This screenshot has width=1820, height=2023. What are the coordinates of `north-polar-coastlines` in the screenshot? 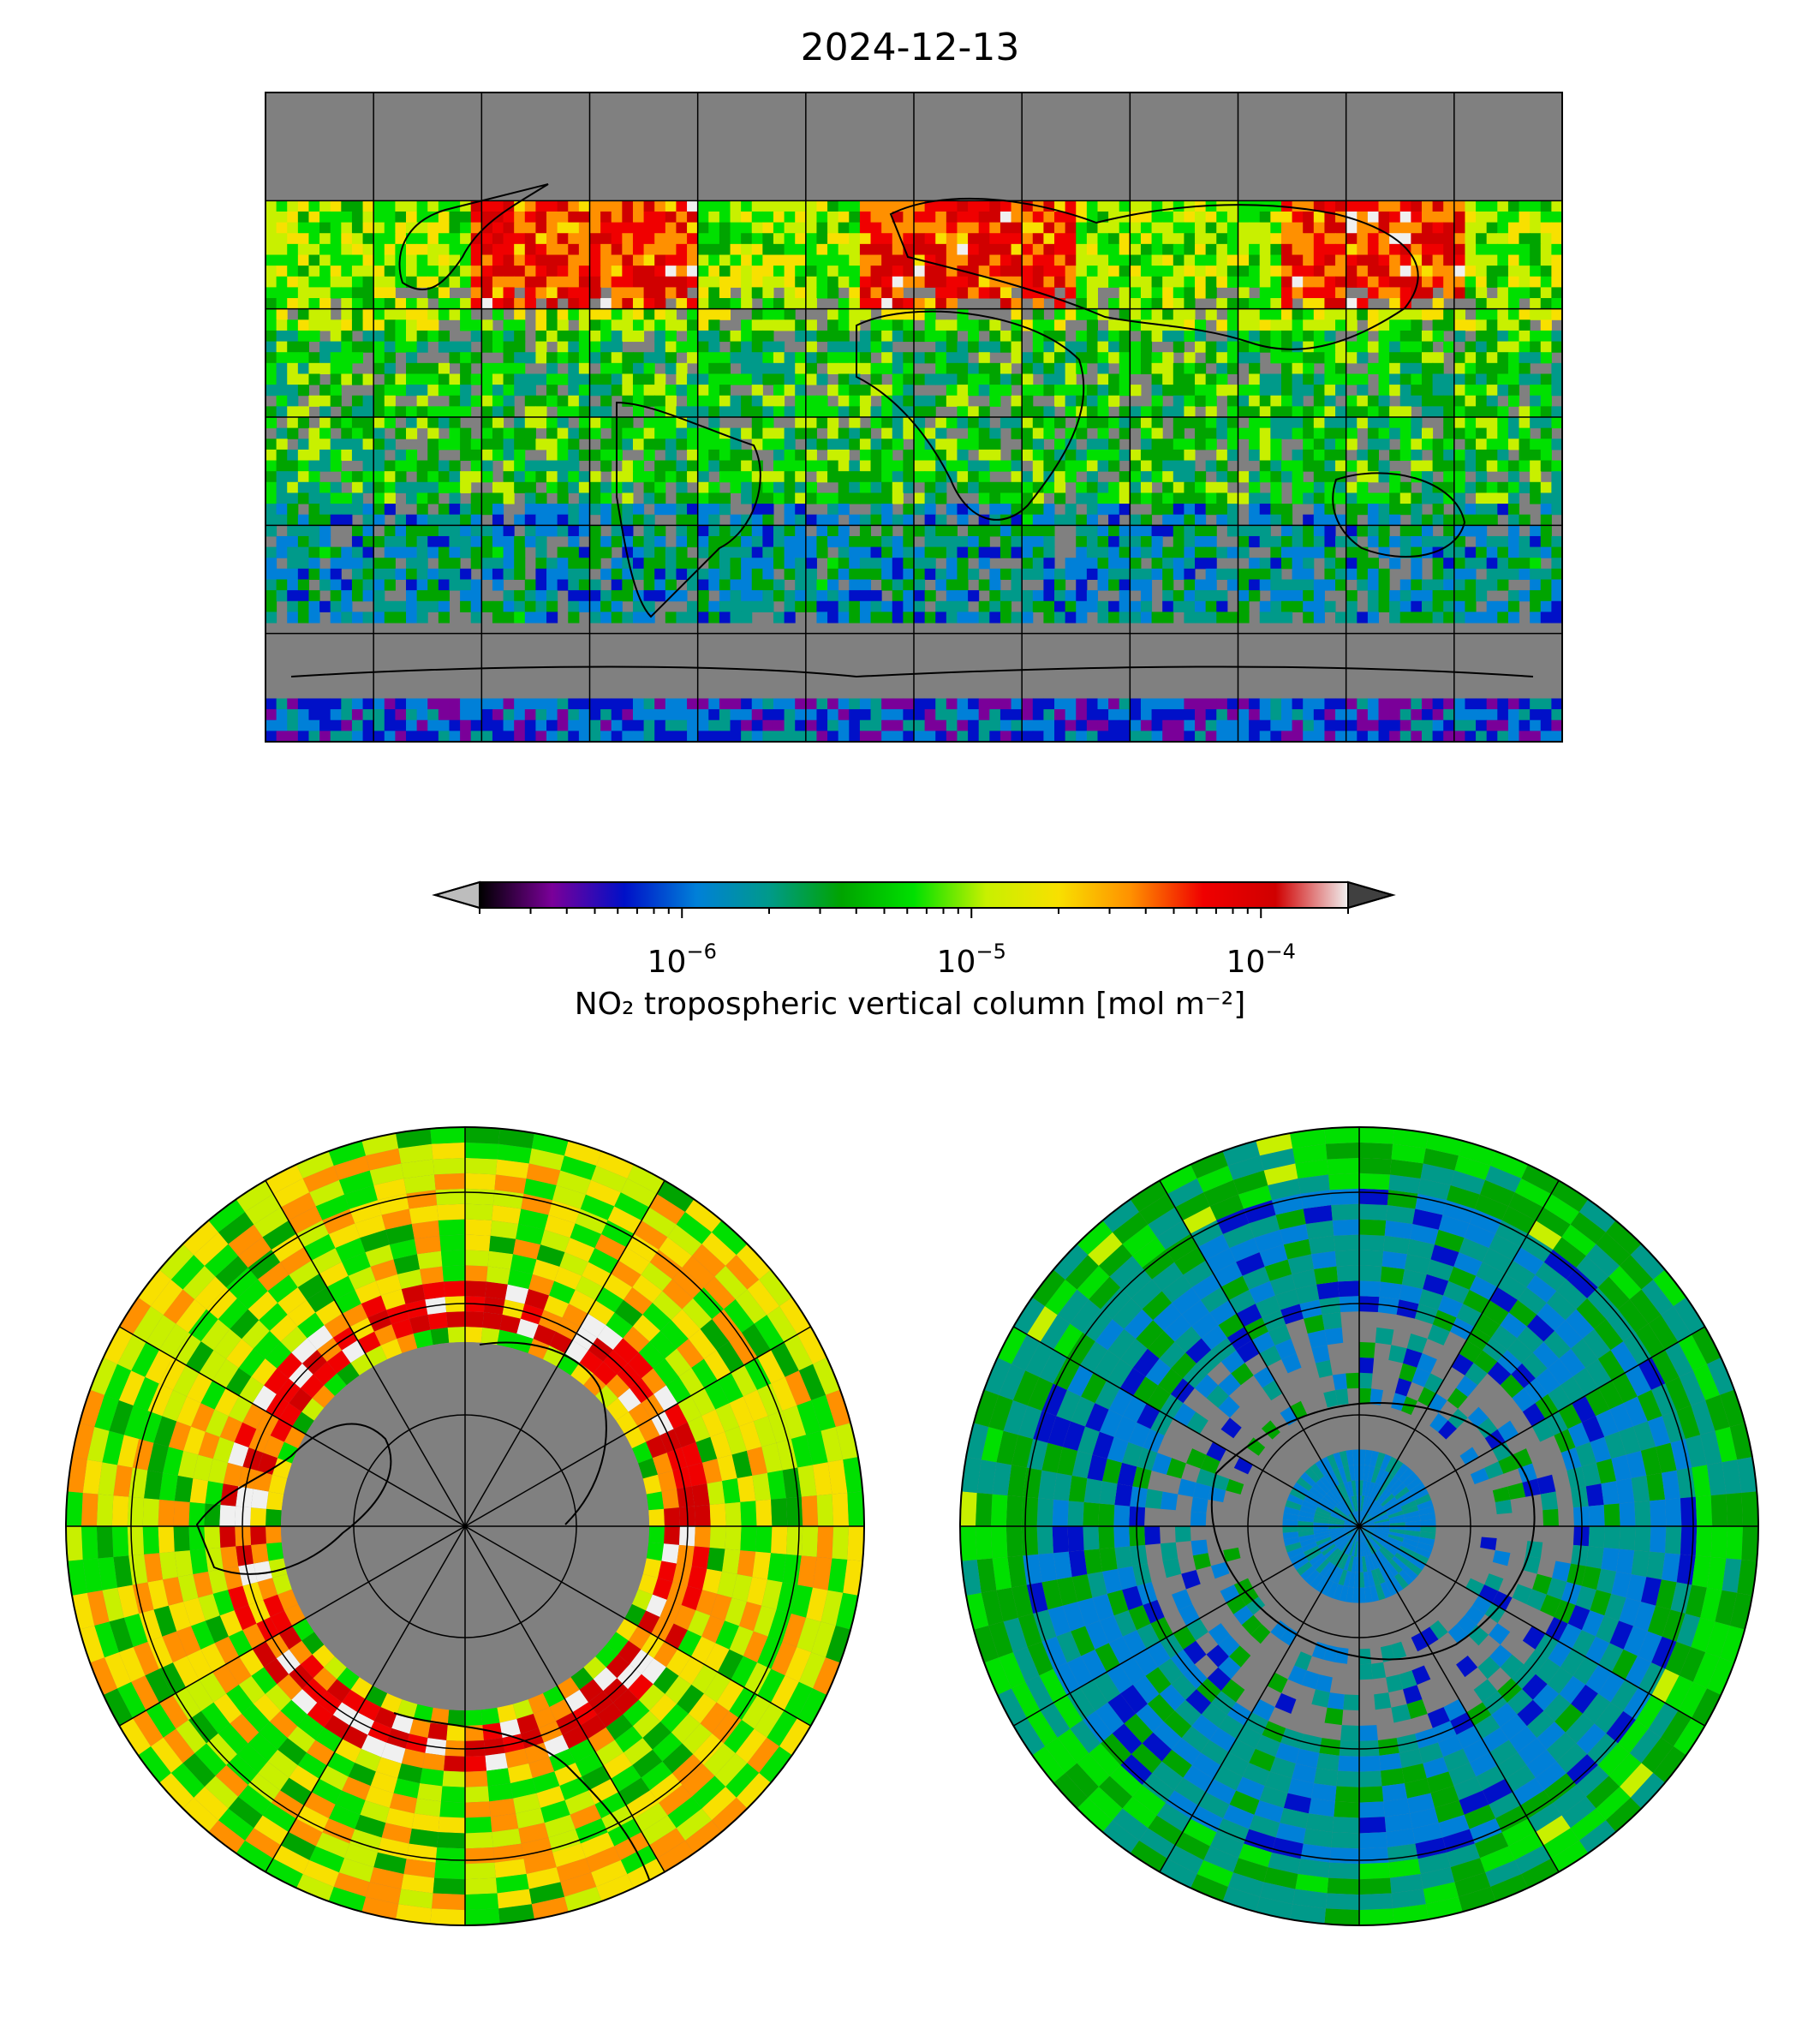 It's located at (423, 1613).